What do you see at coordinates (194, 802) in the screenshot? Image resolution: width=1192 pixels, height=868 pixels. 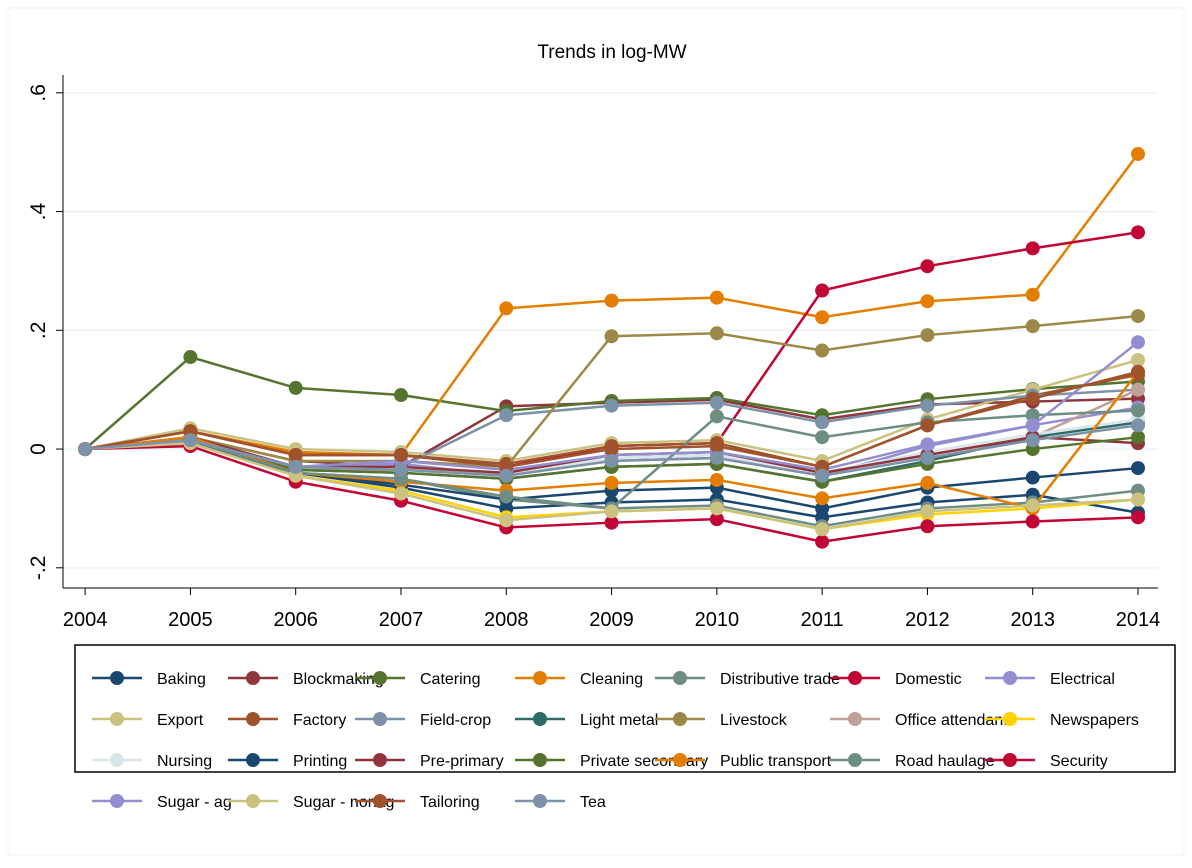 I see `legend-label: Sugar - ag` at bounding box center [194, 802].